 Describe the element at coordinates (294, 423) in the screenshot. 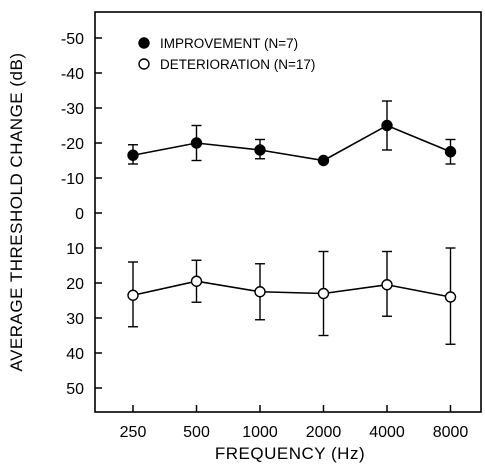

I see `x-axis: 250 500 1000 2000 4000 8000` at that location.